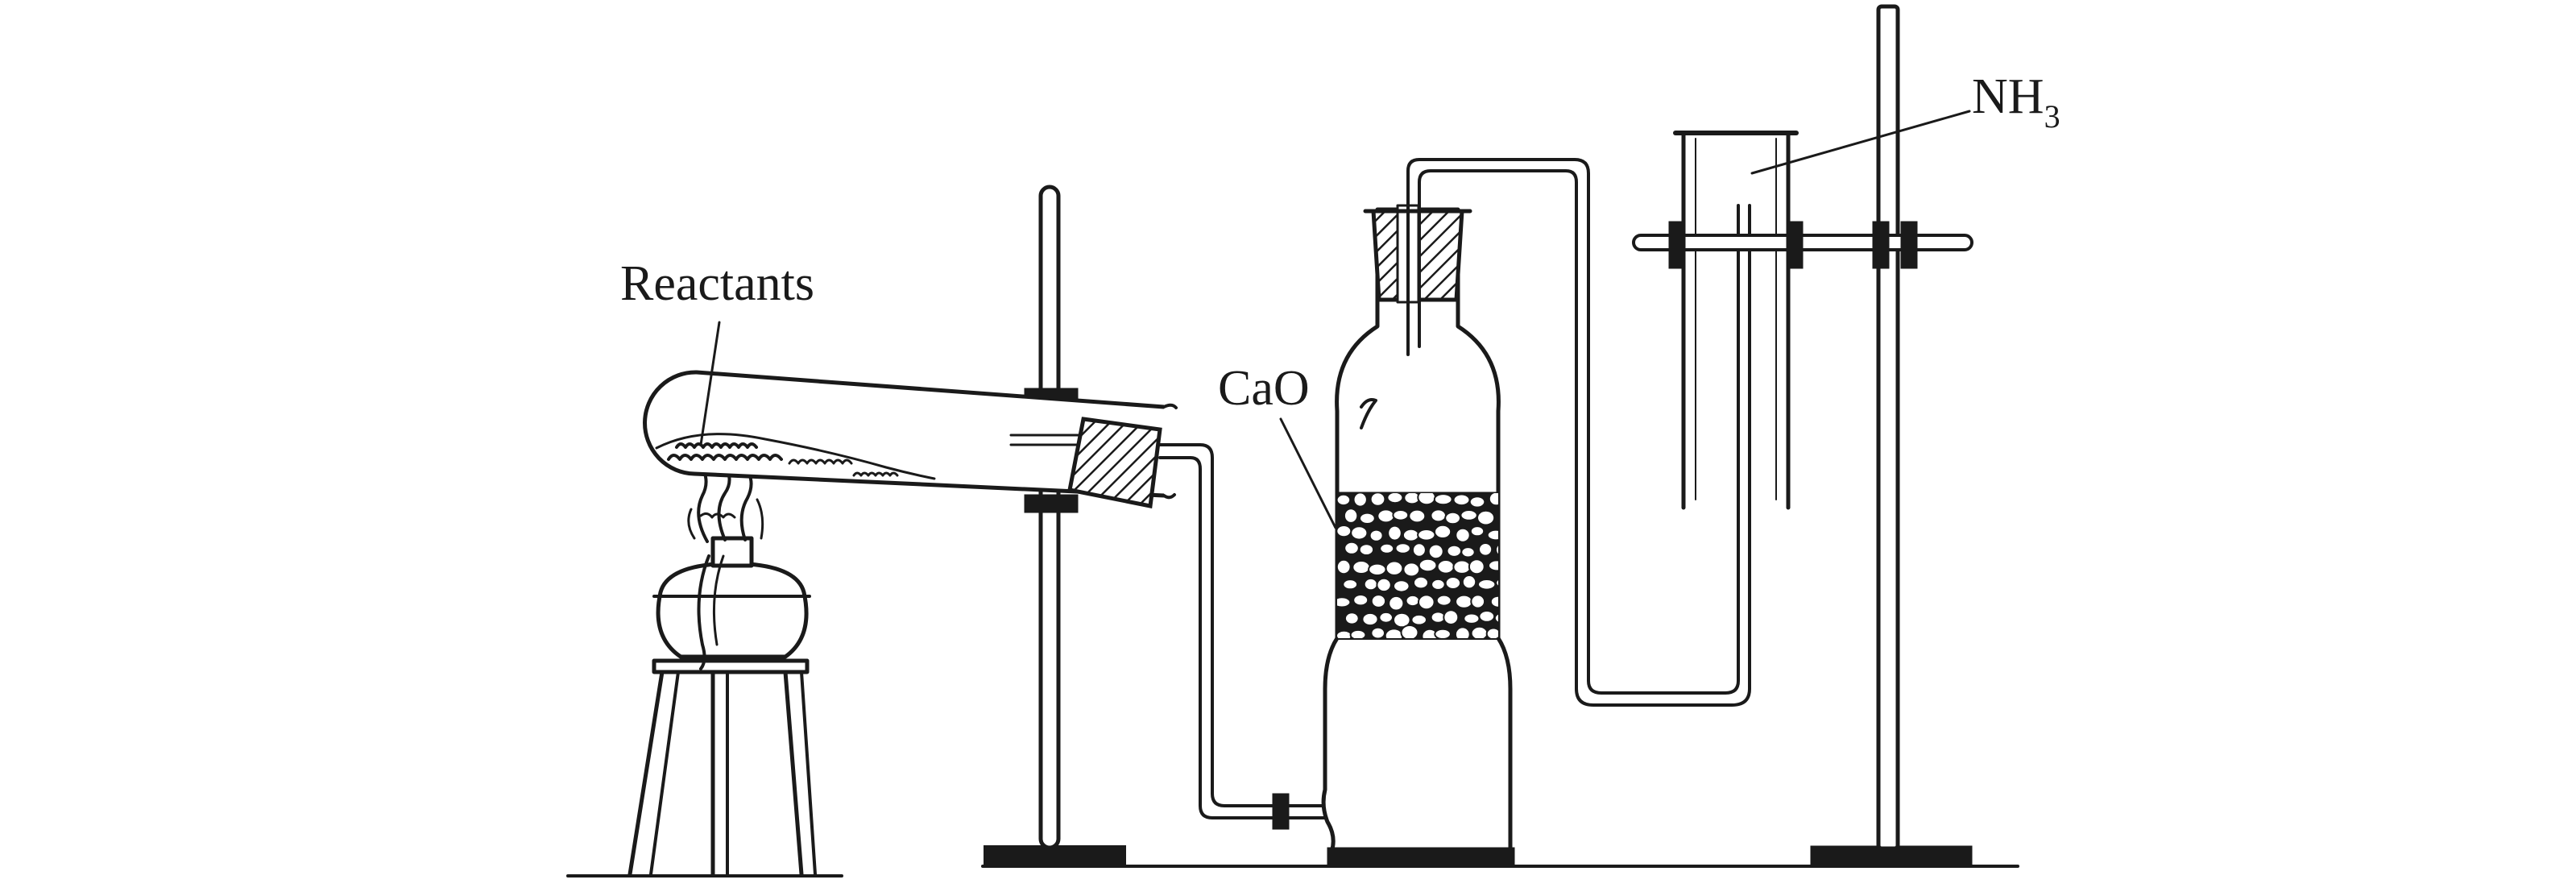  I want to click on reactants-leader, so click(710, 383).